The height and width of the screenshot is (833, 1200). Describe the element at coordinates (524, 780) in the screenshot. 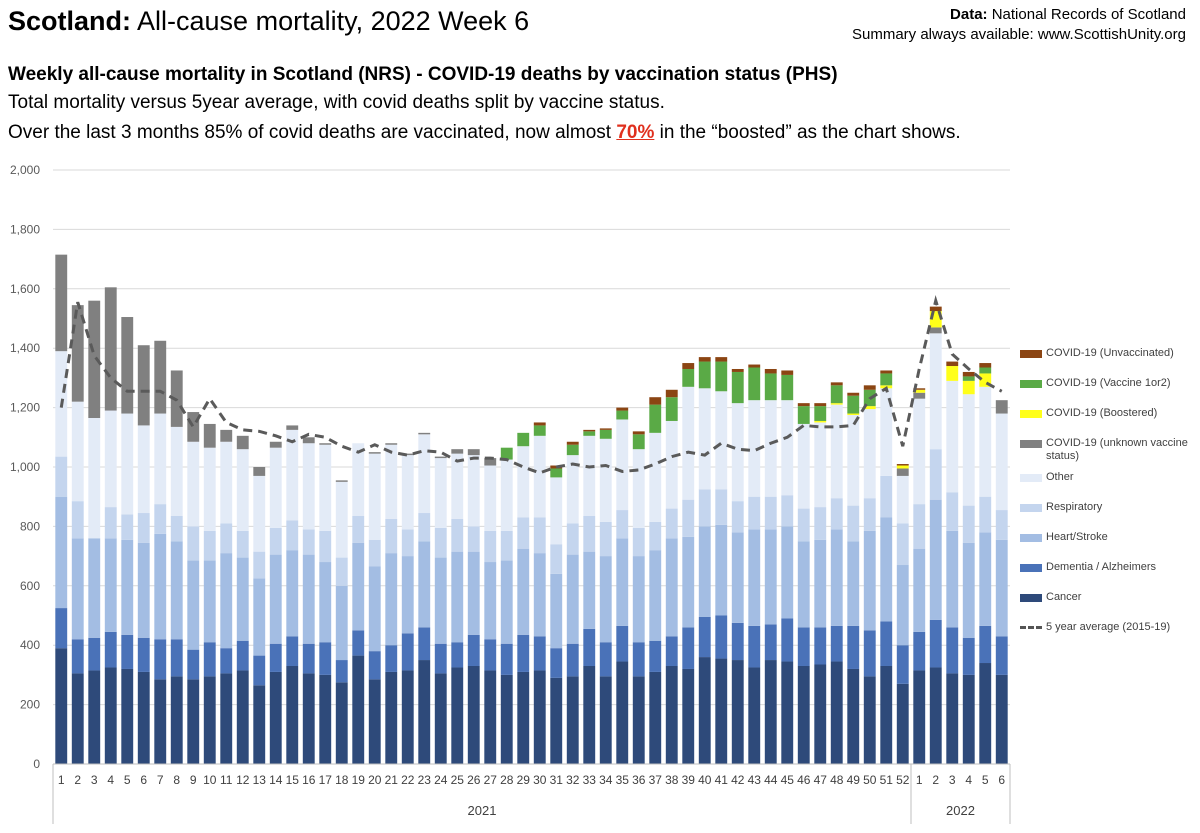

I see `x-tick-label: 29` at that location.